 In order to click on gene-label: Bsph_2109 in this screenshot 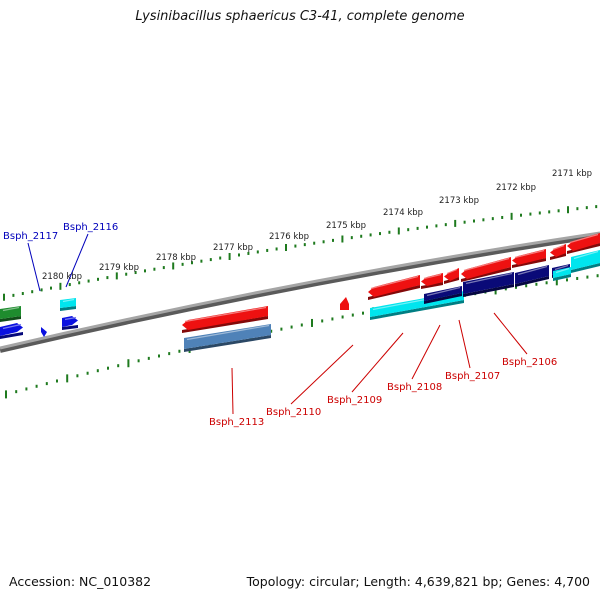, I will do `click(354, 400)`.